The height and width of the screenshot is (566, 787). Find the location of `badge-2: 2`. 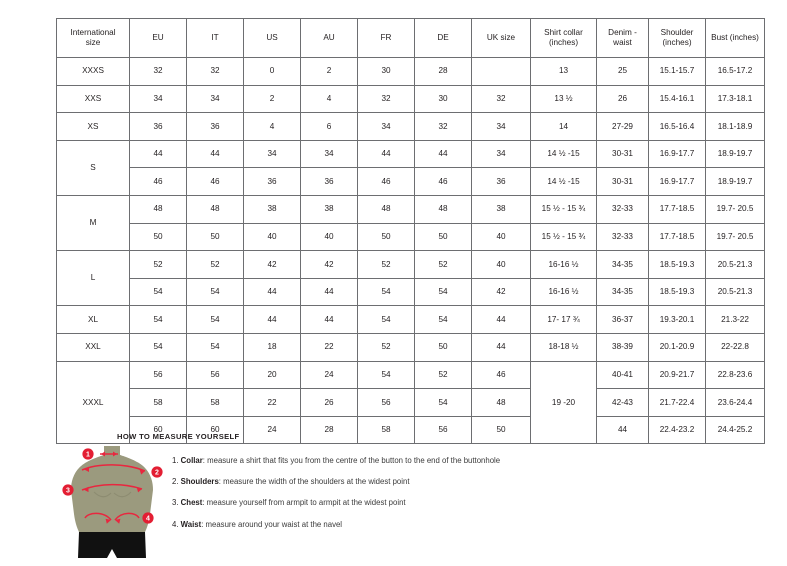

badge-2: 2 is located at coordinates (157, 472).